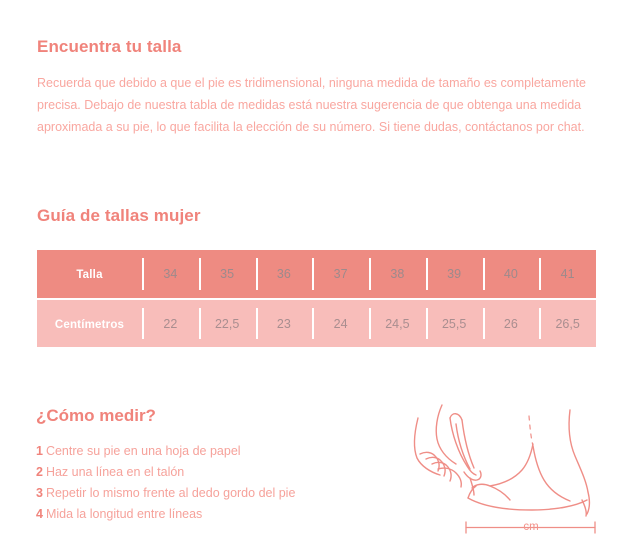 This screenshot has width=643, height=558. Describe the element at coordinates (39, 472) in the screenshot. I see `step-number: 2` at that location.